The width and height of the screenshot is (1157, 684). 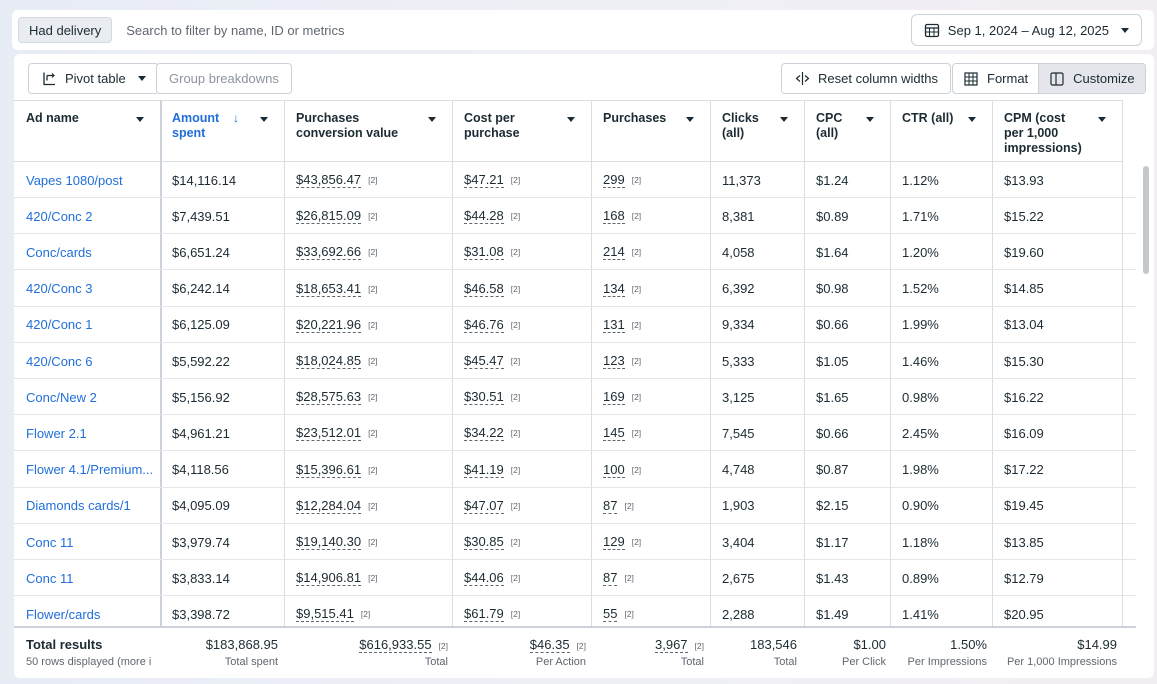 I want to click on cell-value: 214, so click(x=614, y=252).